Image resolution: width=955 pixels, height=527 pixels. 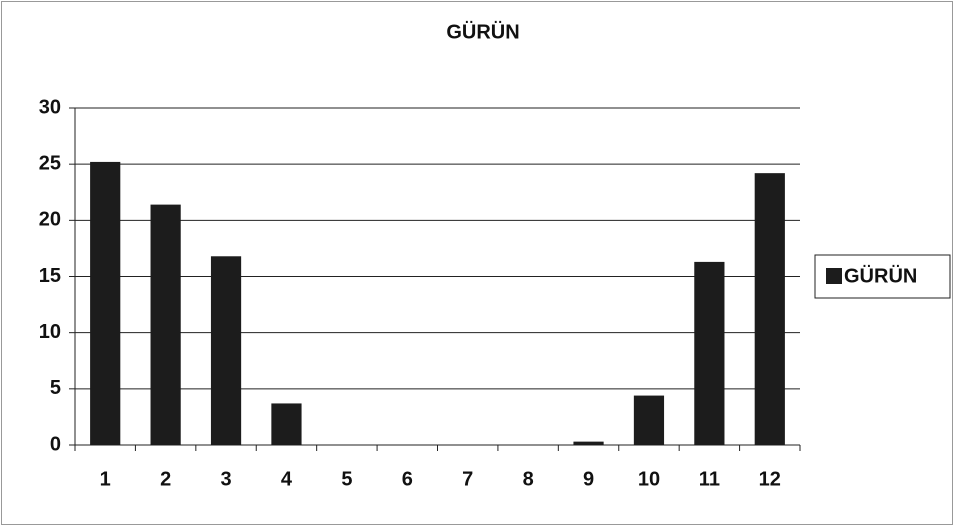 I want to click on y-tick-label: 15, so click(x=50, y=276).